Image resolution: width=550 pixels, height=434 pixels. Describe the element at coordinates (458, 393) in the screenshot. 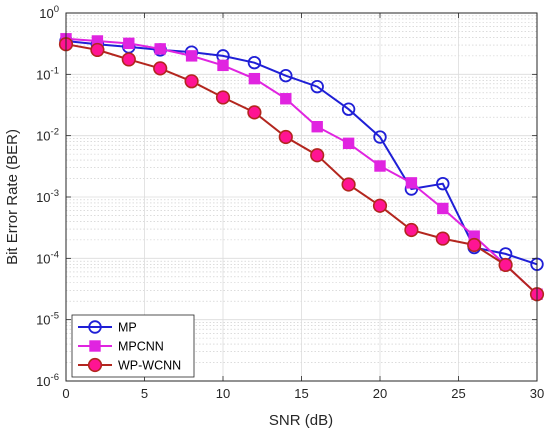

I see `x-tick-label: 25` at that location.